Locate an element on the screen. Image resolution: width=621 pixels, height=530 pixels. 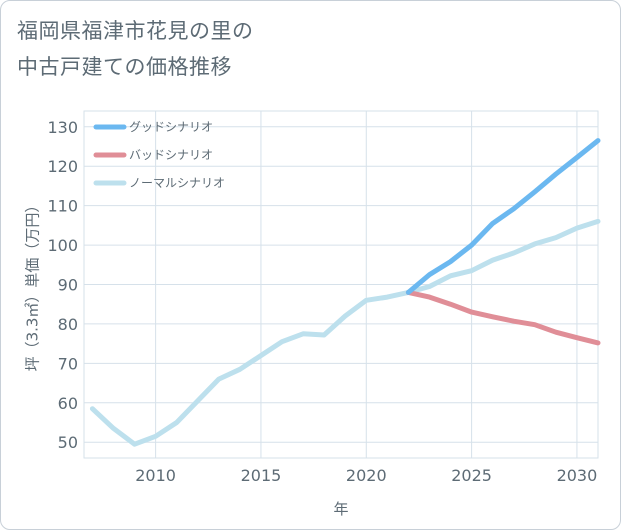
legend-label: バッドシナリオ is located at coordinates (171, 155).